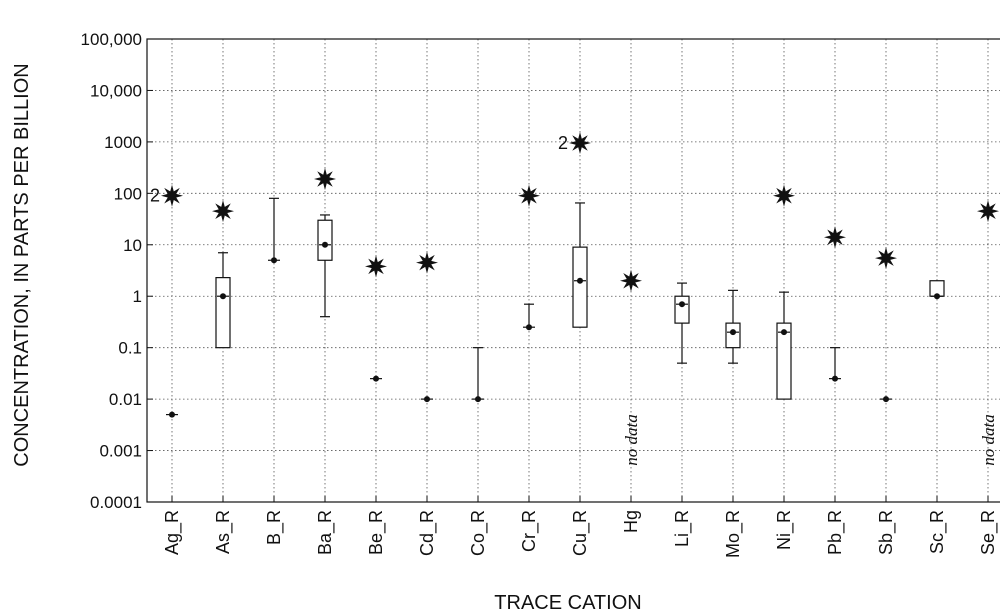 This screenshot has height=615, width=1000. What do you see at coordinates (116, 90) in the screenshot?
I see `y-tick-label: 10,000` at bounding box center [116, 90].